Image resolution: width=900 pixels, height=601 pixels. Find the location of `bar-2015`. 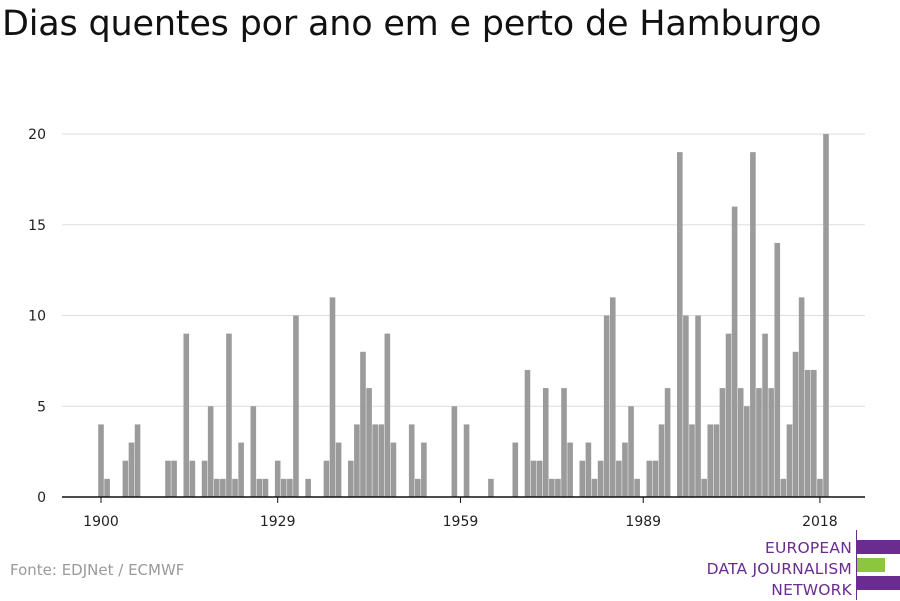

bar-2015 is located at coordinates (801, 397).